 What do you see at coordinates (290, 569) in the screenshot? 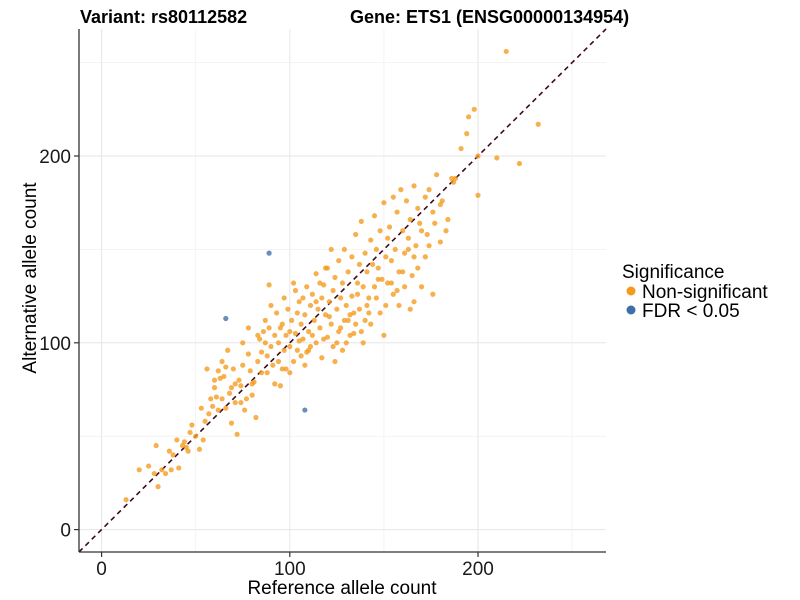
I see `x-tick-label: 100` at bounding box center [290, 569].